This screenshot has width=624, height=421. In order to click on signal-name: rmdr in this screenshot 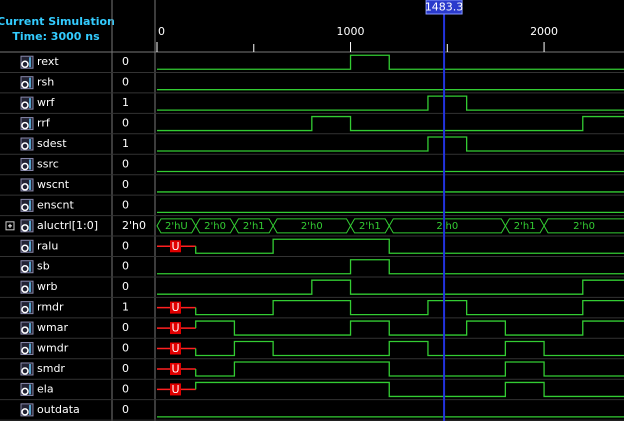, I will do `click(50, 307)`.